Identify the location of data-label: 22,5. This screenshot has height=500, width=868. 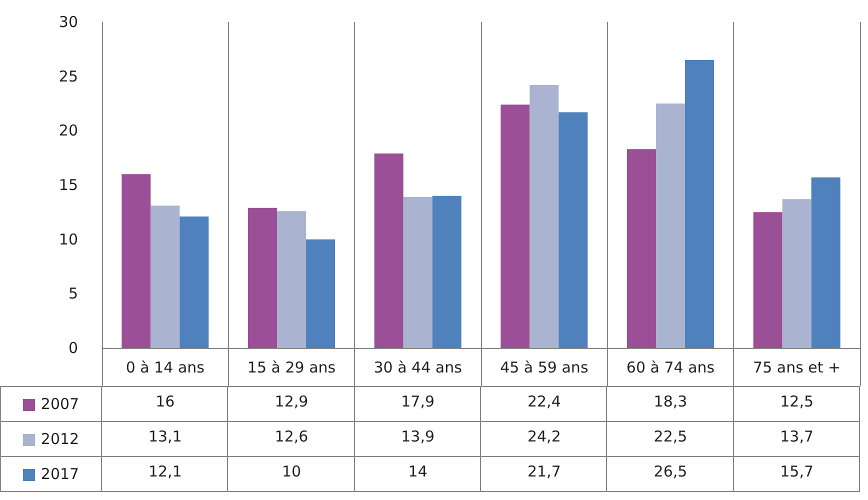
(671, 437).